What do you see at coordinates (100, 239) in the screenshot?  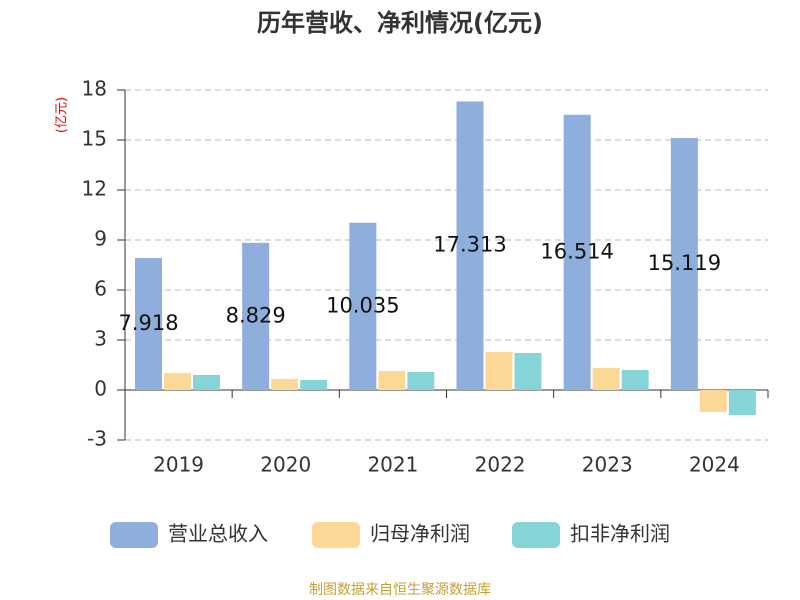 I see `y-tick-label: 9` at bounding box center [100, 239].